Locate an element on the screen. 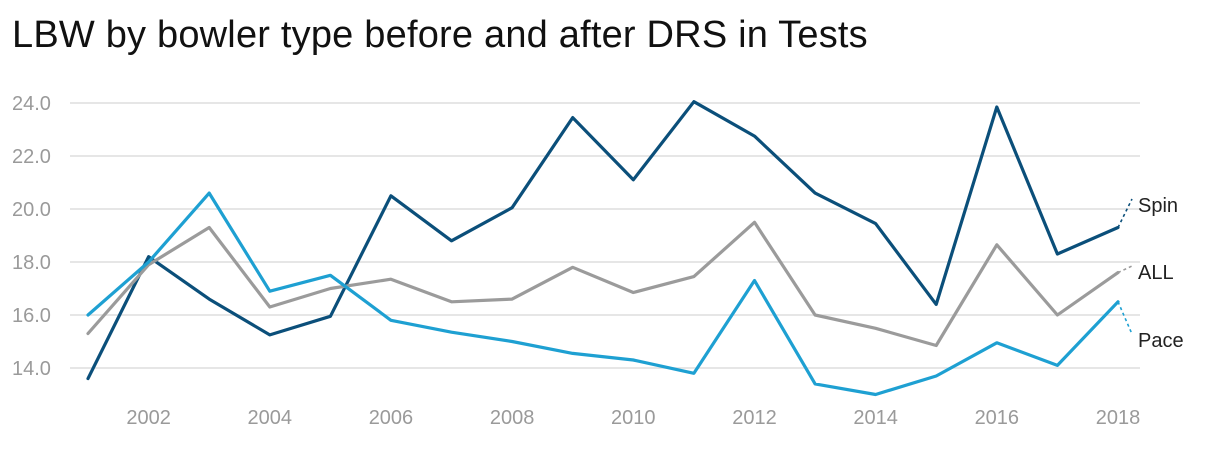 This screenshot has width=1222, height=464. x-tick-label: 2018 is located at coordinates (1118, 418).